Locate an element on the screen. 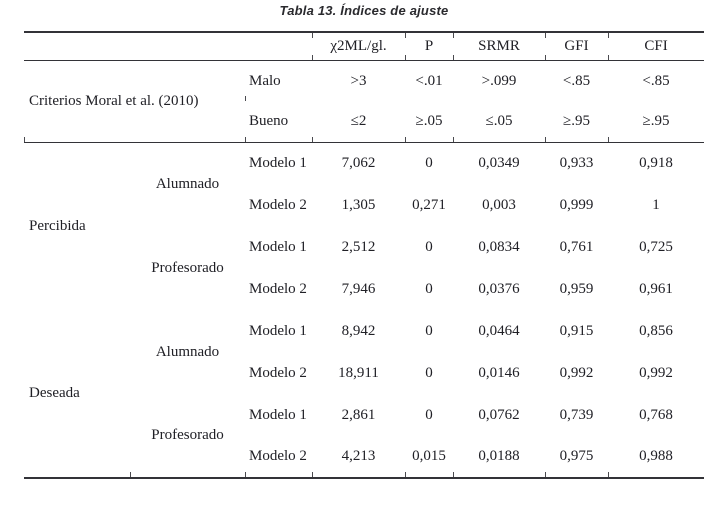 The width and height of the screenshot is (716, 505). value-cell: 0,915 is located at coordinates (576, 330).